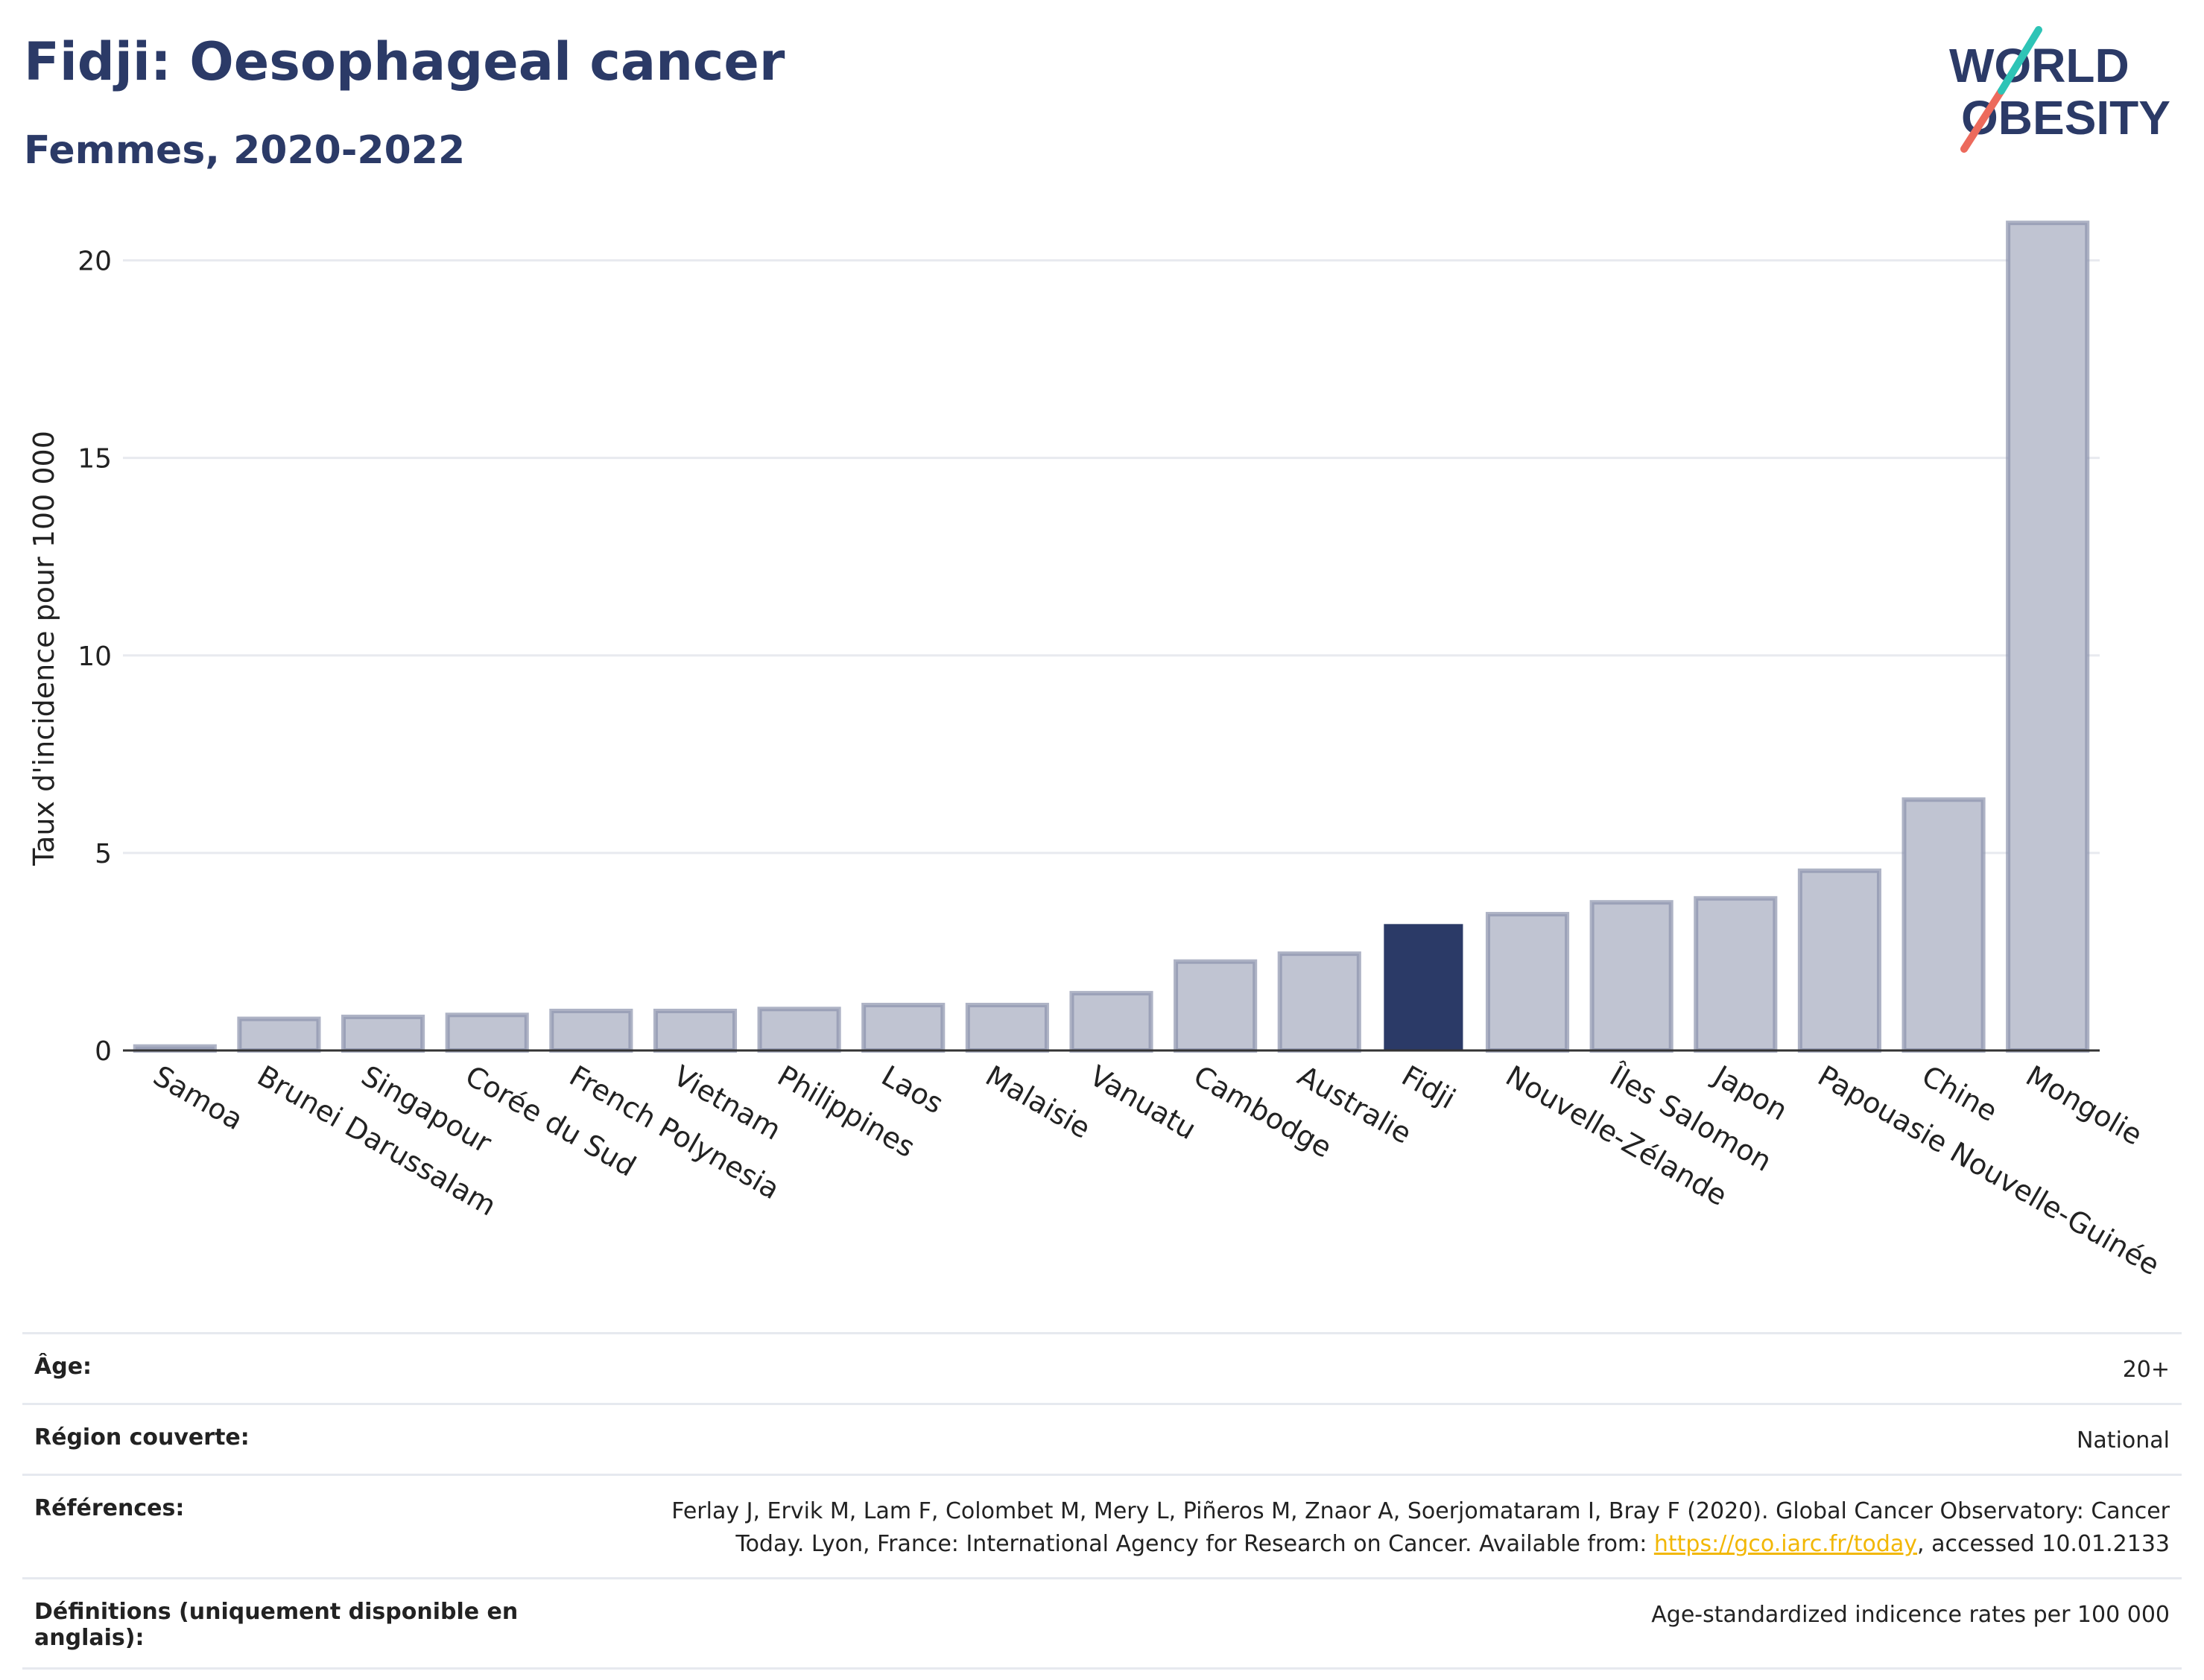 The height and width of the screenshot is (1680, 2204). What do you see at coordinates (1360, 1368) in the screenshot?
I see `info-value-age: 20+` at bounding box center [1360, 1368].